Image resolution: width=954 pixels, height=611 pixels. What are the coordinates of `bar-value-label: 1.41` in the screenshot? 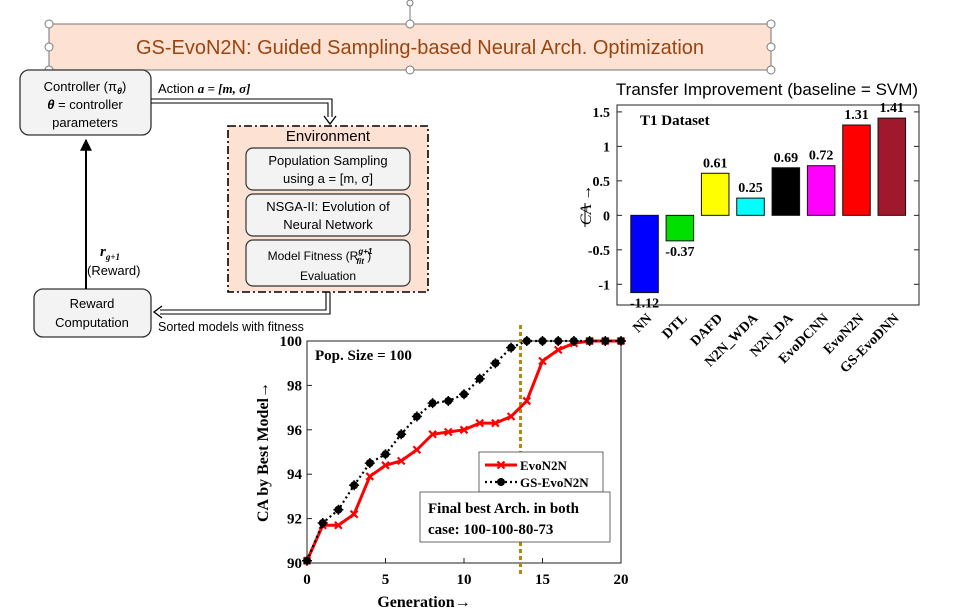 It's located at (892, 108).